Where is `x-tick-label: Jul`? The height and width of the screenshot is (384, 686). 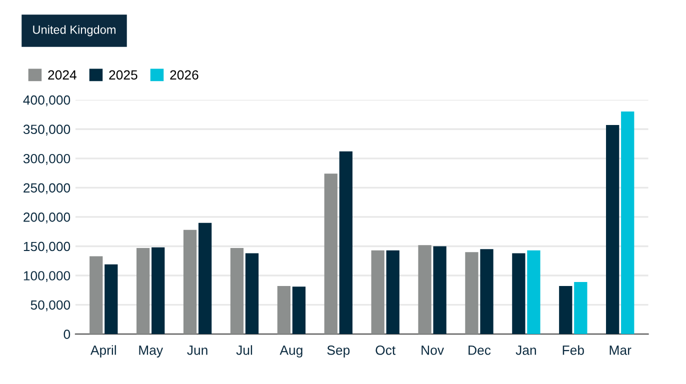 x-tick-label: Jul is located at coordinates (244, 350).